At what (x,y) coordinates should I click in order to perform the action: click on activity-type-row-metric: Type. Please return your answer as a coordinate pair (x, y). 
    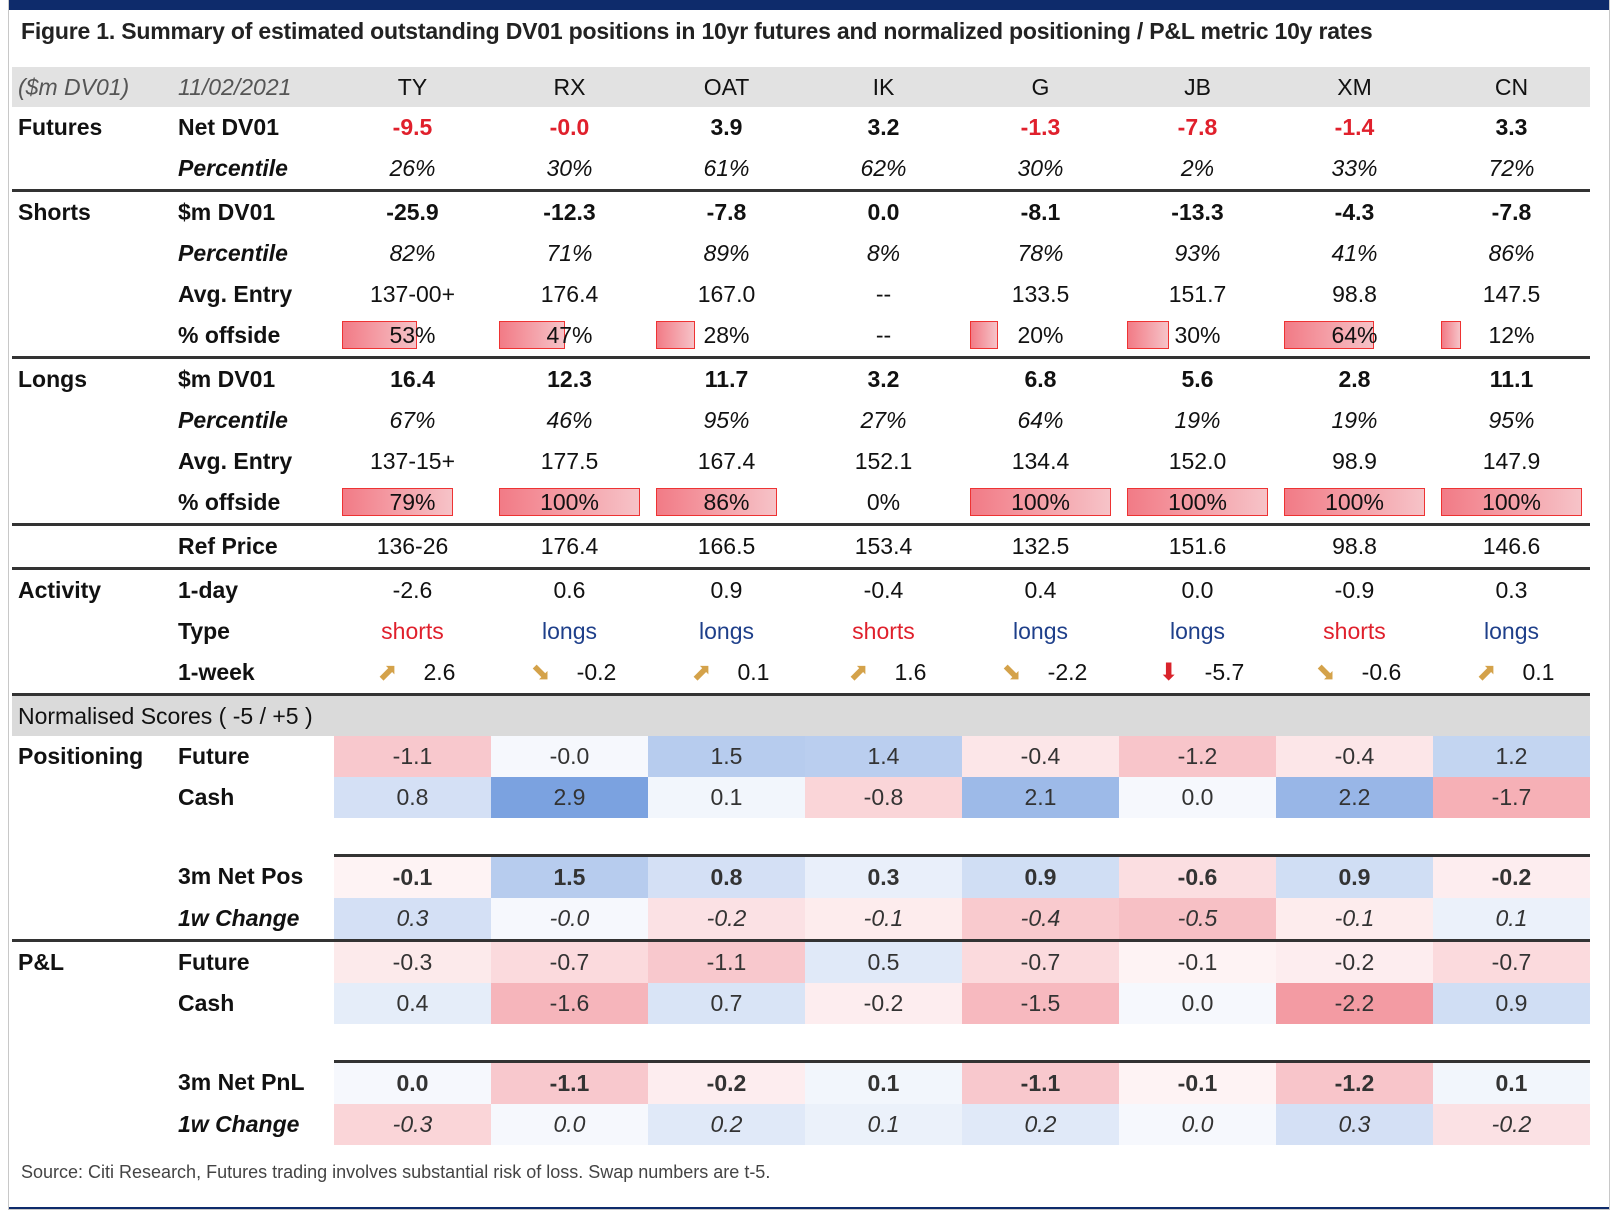
    Looking at the image, I should click on (204, 631).